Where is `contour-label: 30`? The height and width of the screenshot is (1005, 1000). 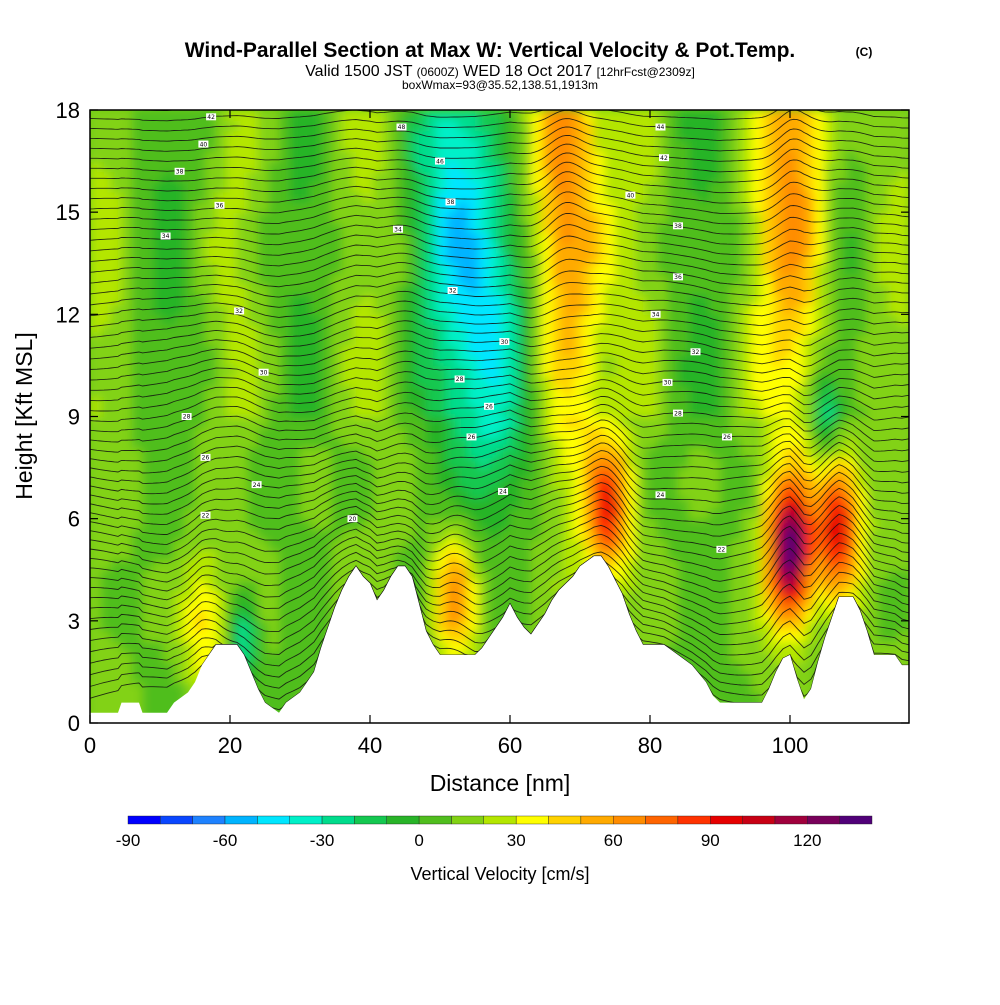
contour-label: 30 is located at coordinates (505, 342).